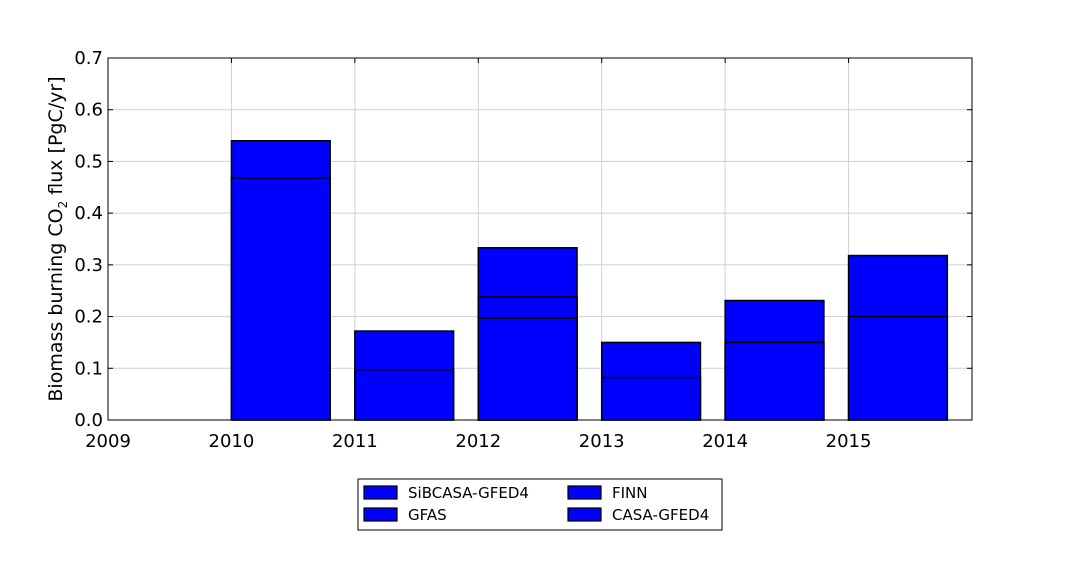 This screenshot has height=576, width=1080. I want to click on x-tick-label: 2015, so click(849, 441).